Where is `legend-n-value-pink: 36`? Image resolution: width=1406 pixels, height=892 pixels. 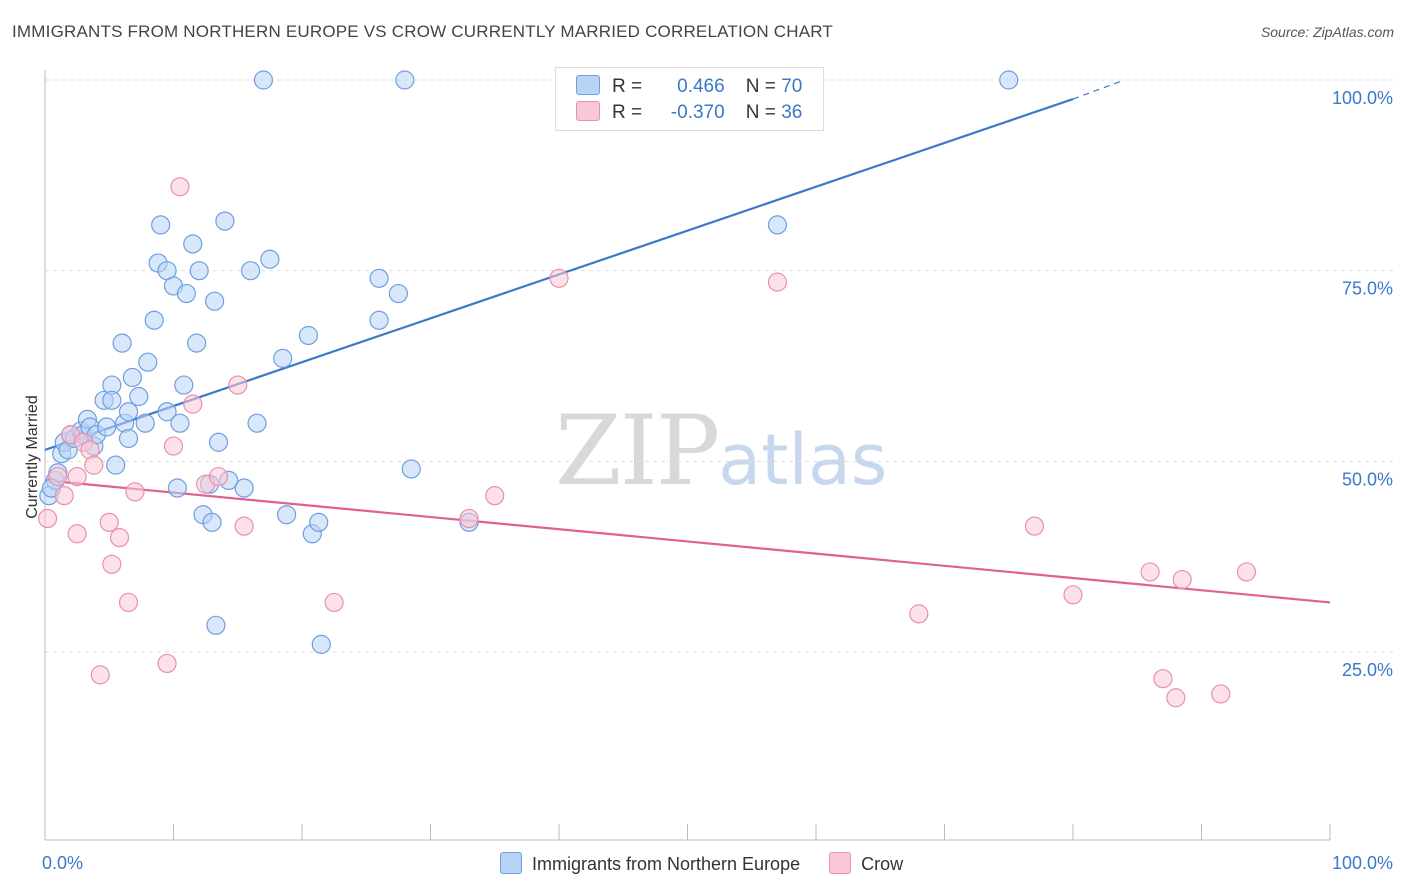 legend-n-value-pink: 36 is located at coordinates (792, 112).